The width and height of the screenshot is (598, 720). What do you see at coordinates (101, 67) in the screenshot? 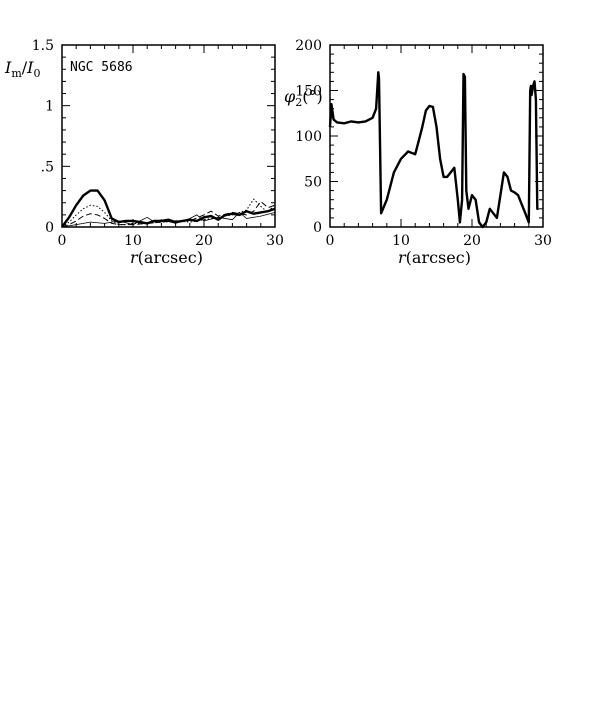
I see `galaxy-annotation: NGC 5686` at bounding box center [101, 67].